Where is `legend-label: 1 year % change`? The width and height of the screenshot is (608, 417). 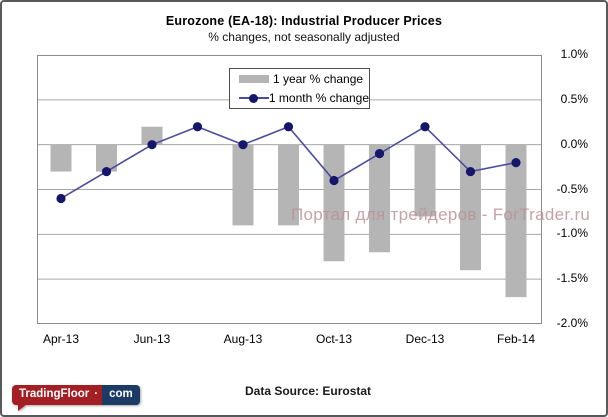
legend-label: 1 year % change is located at coordinates (318, 79).